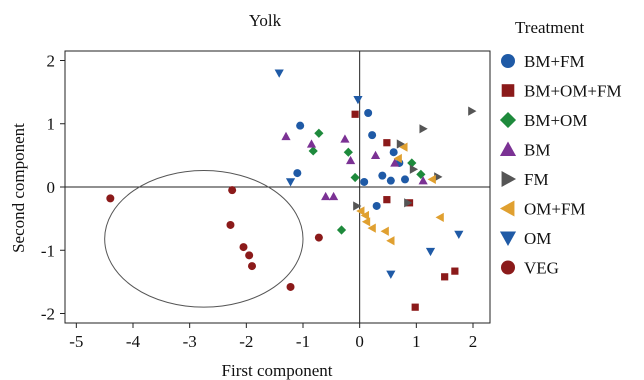 The image size is (644, 380). What do you see at coordinates (555, 209) in the screenshot?
I see `legend-label: OM+FM` at bounding box center [555, 209].